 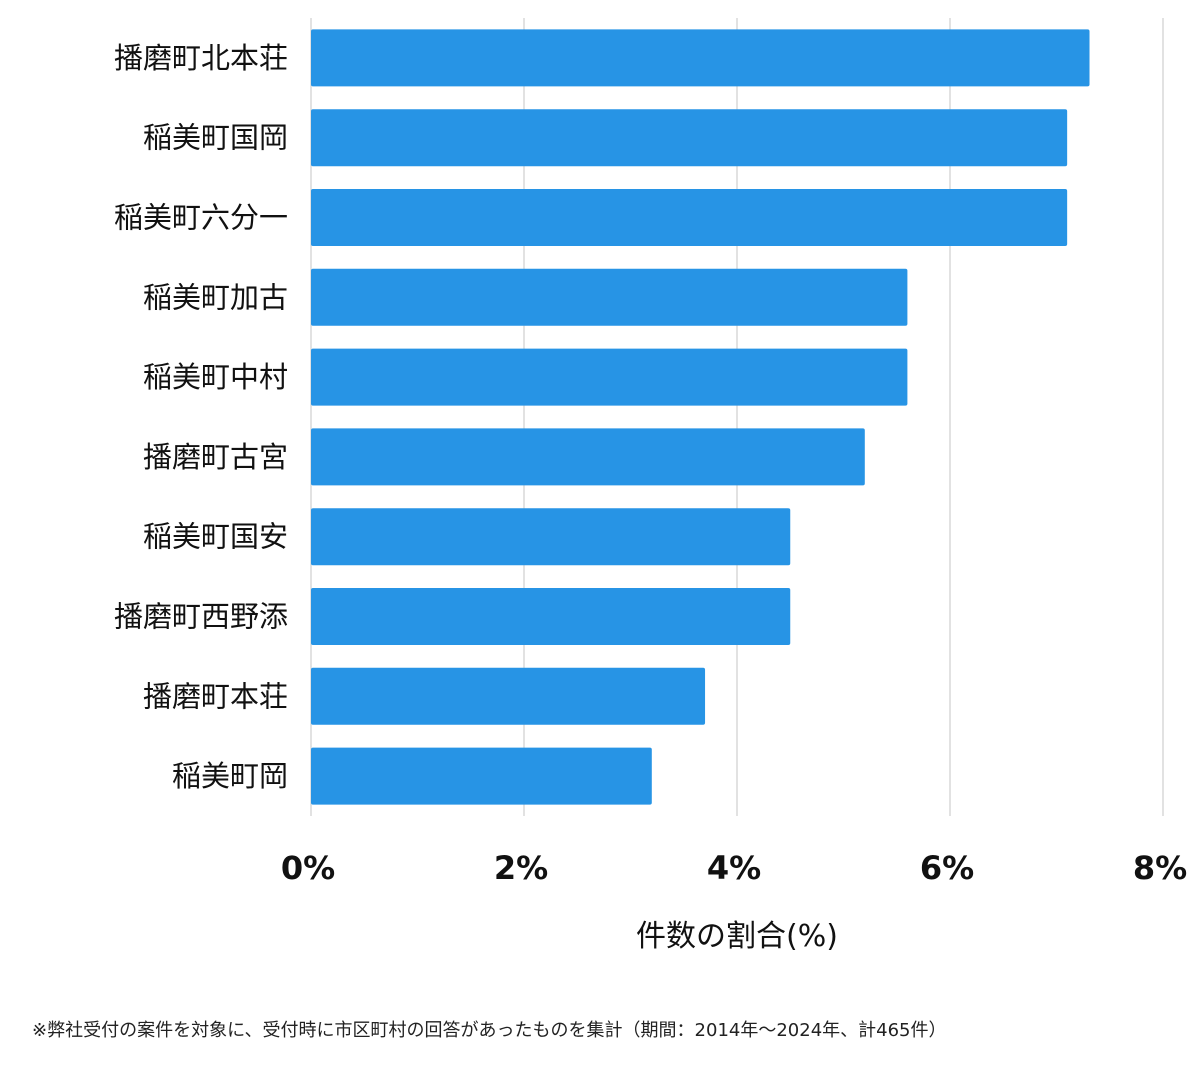 What do you see at coordinates (215, 377) in the screenshot?
I see `category-label: 稲美町中村` at bounding box center [215, 377].